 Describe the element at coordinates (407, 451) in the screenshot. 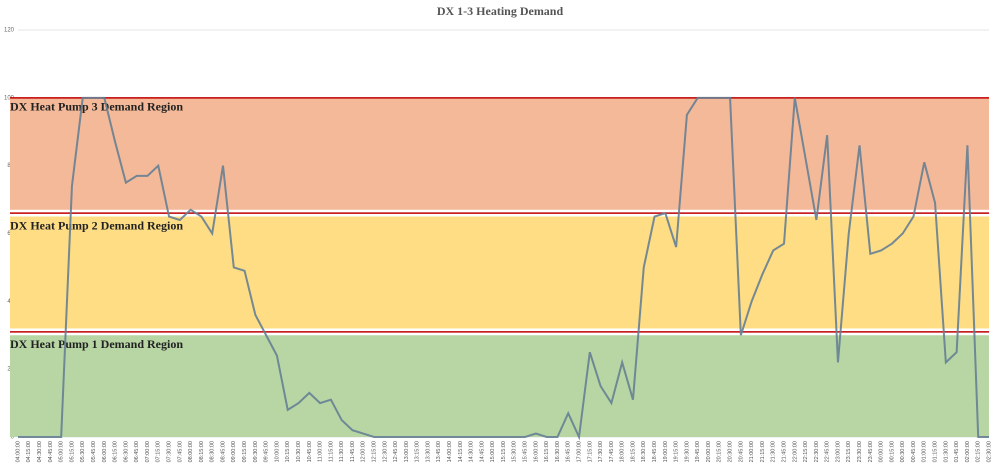

I see `x-tick-label: 13:00:00` at that location.